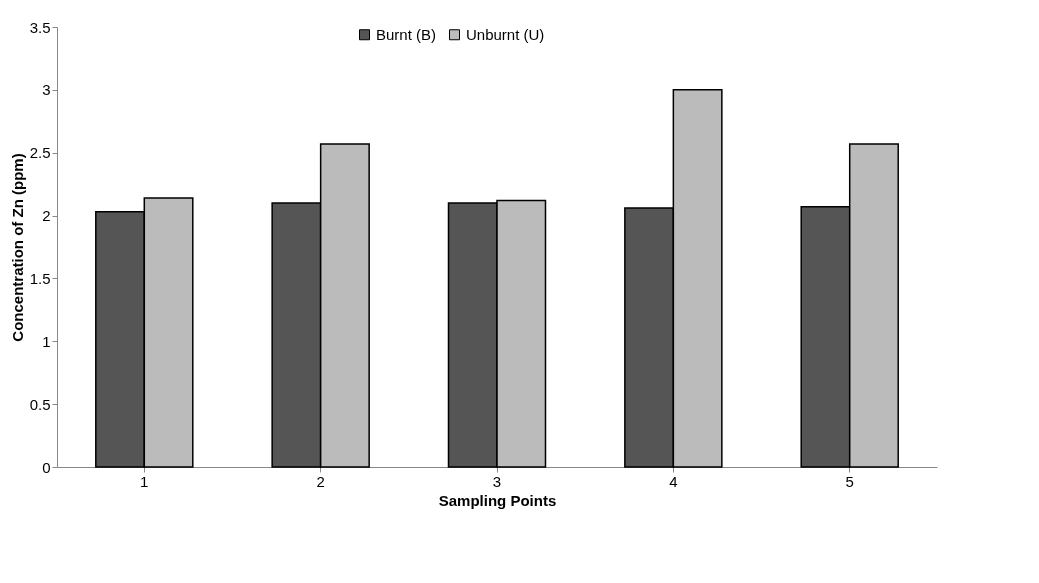 The image size is (1039, 583). I want to click on y-tick-label: 2.5, so click(40, 153).